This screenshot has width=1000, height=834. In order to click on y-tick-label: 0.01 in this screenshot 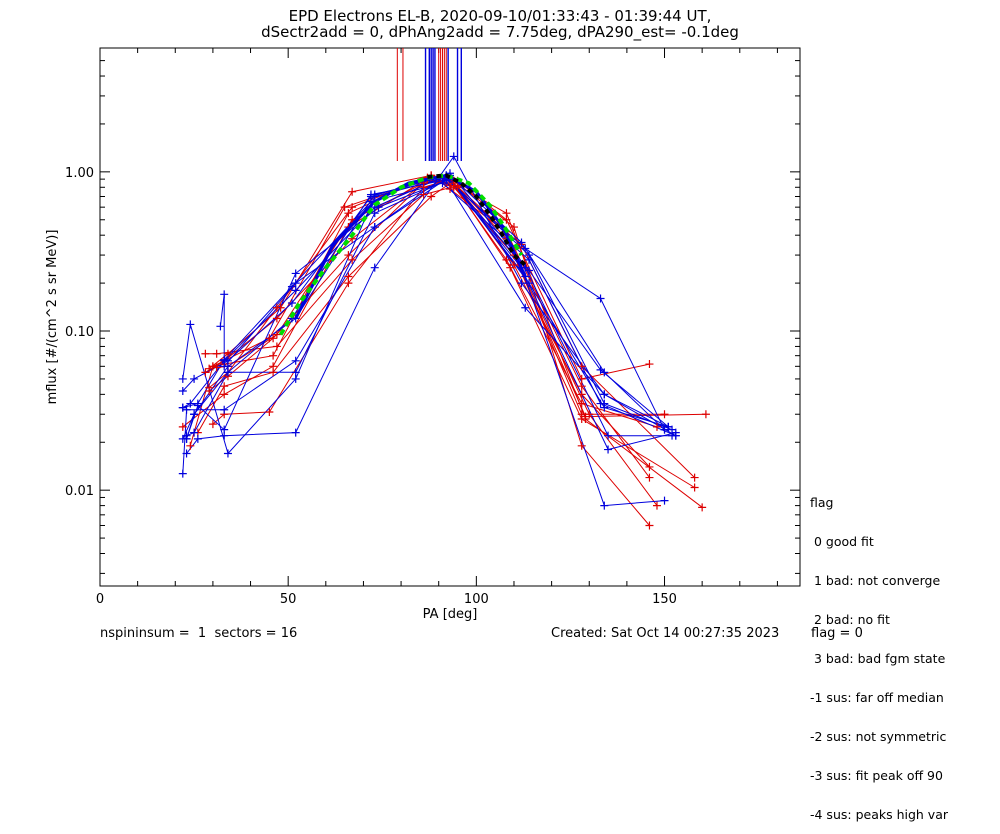, I will do `click(79, 491)`.